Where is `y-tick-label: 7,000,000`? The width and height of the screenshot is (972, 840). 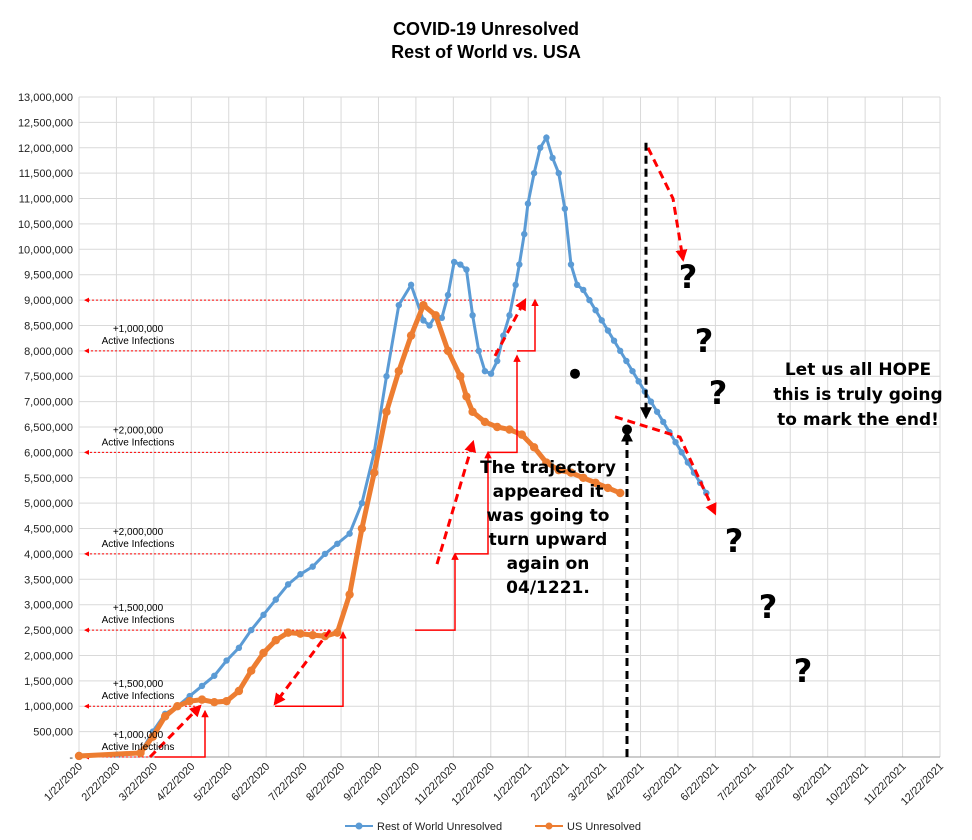
y-tick-label: 7,000,000 is located at coordinates (48, 403).